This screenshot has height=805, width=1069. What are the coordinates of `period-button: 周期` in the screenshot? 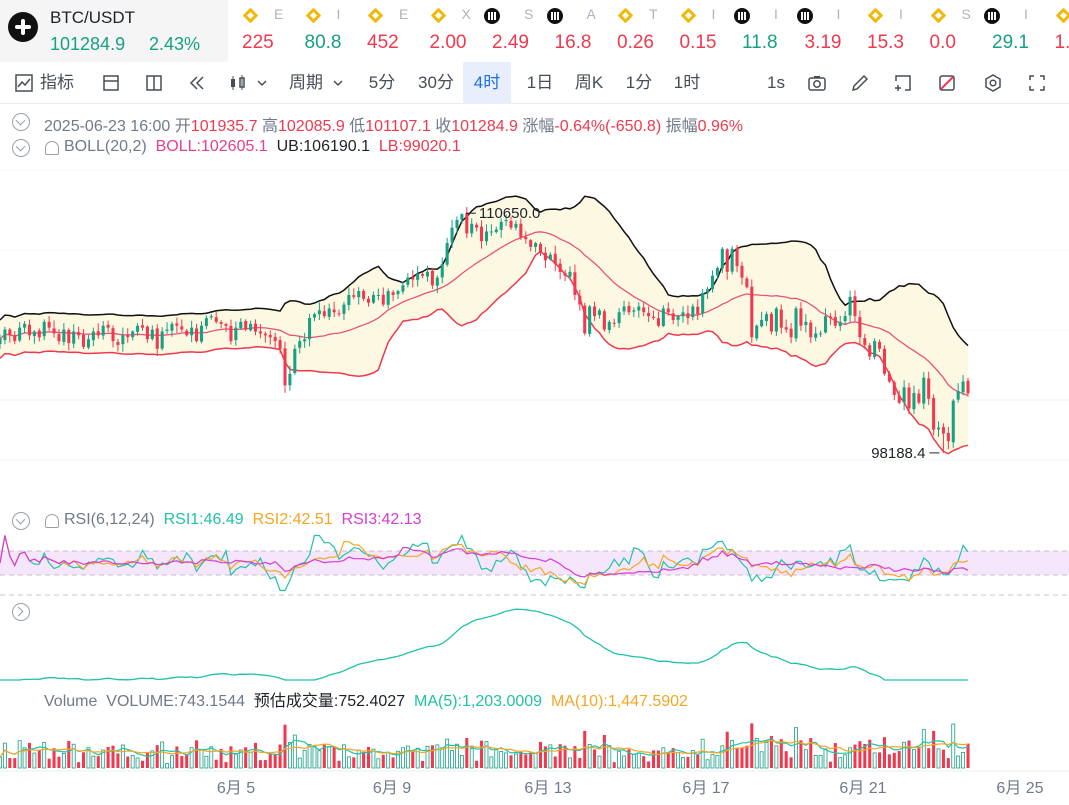 It's located at (306, 82).